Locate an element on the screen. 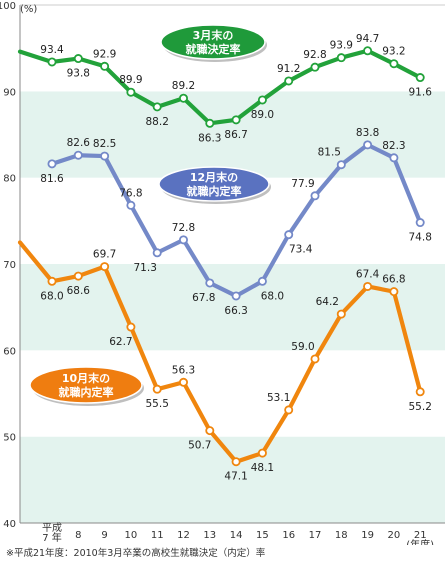  data-label-2-5: 56.3 is located at coordinates (183, 370).